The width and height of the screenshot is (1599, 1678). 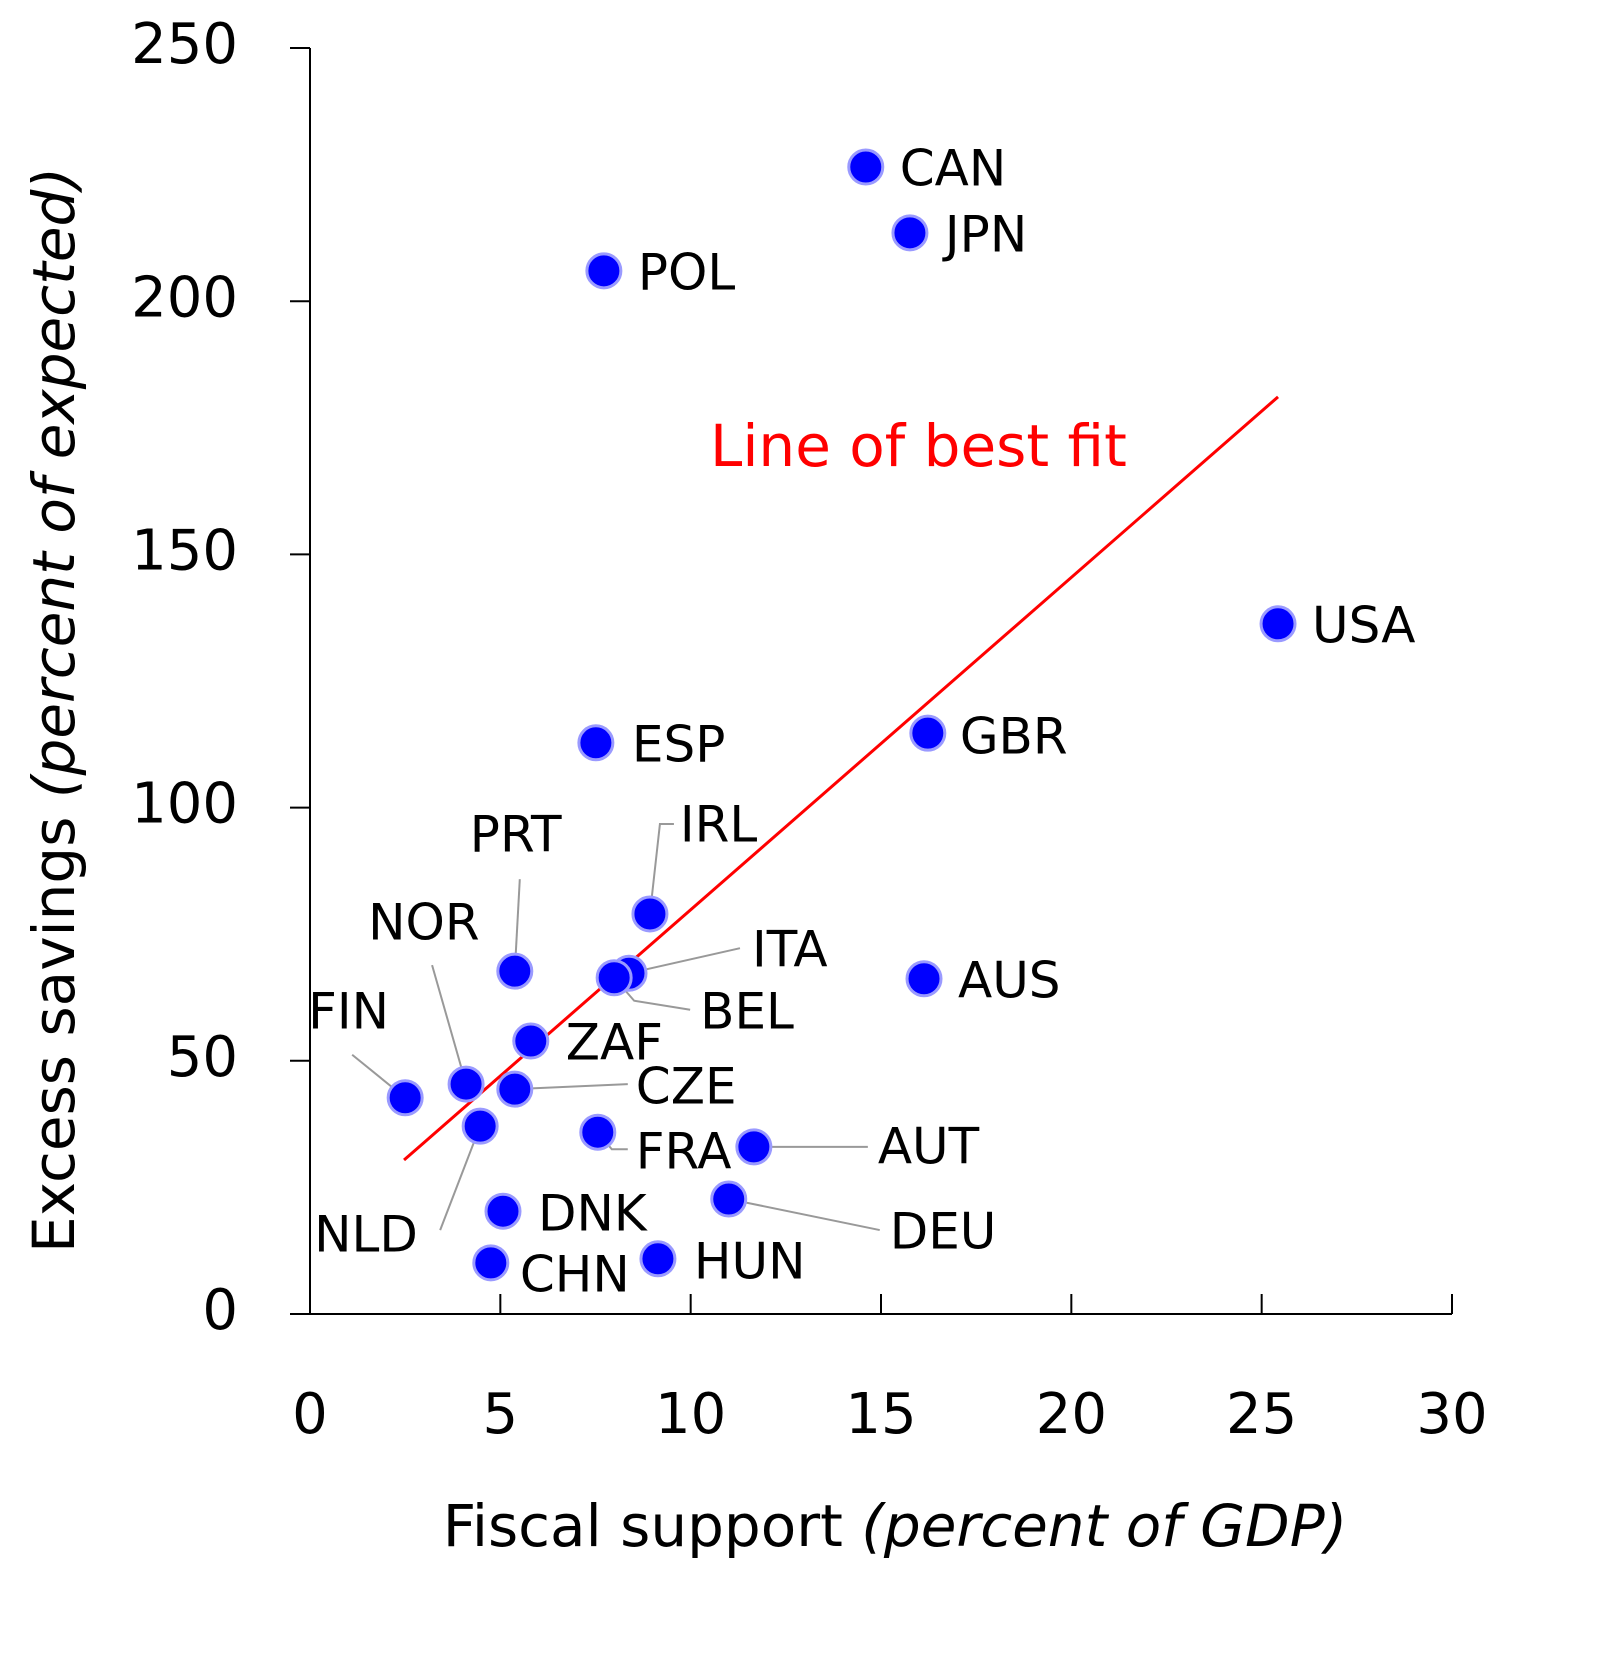 What do you see at coordinates (593, 1214) in the screenshot?
I see `point-label: DNK` at bounding box center [593, 1214].